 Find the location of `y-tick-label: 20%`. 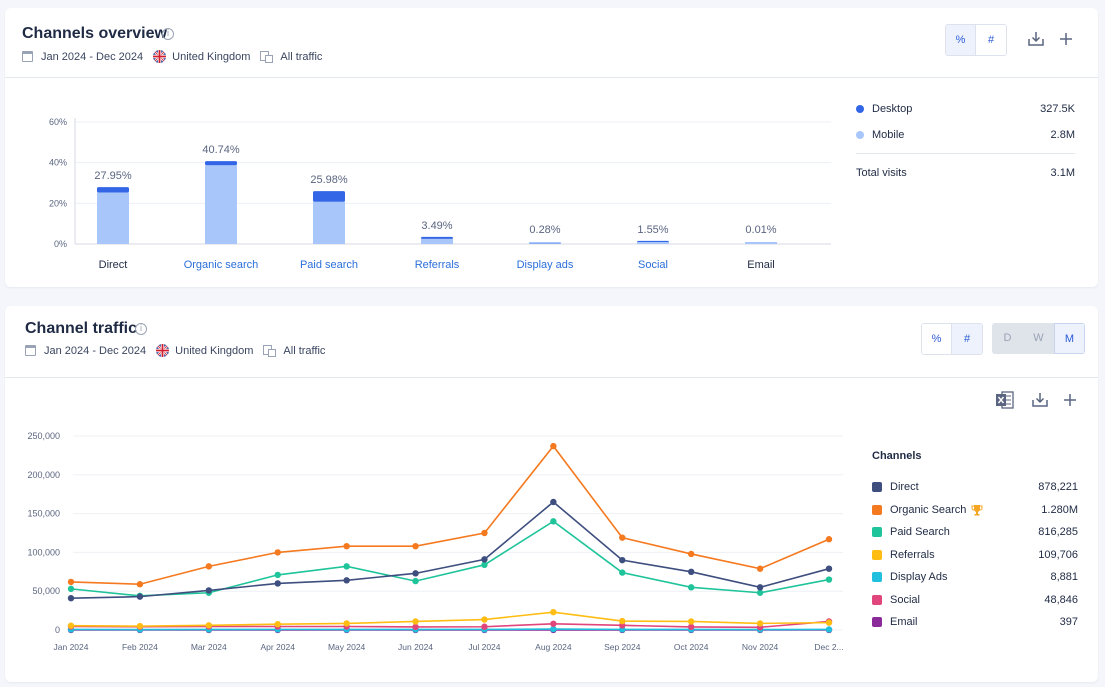

y-tick-label: 20% is located at coordinates (58, 203).